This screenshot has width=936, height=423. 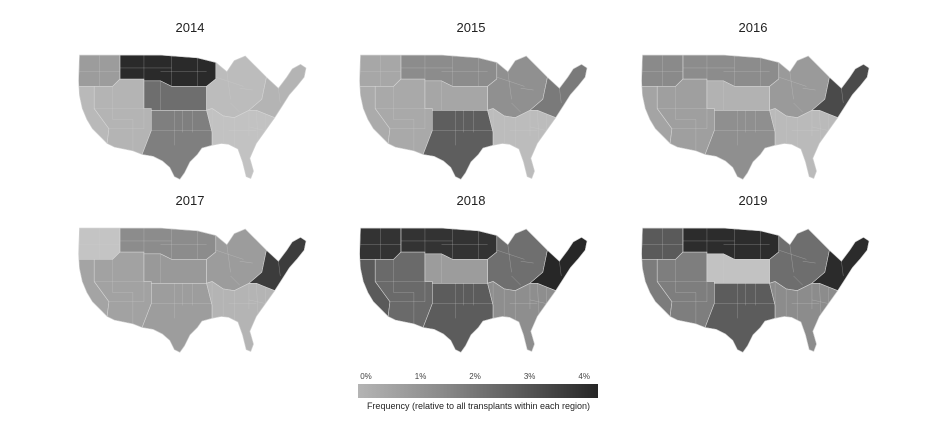 What do you see at coordinates (471, 200) in the screenshot?
I see `panel-title: 2018` at bounding box center [471, 200].